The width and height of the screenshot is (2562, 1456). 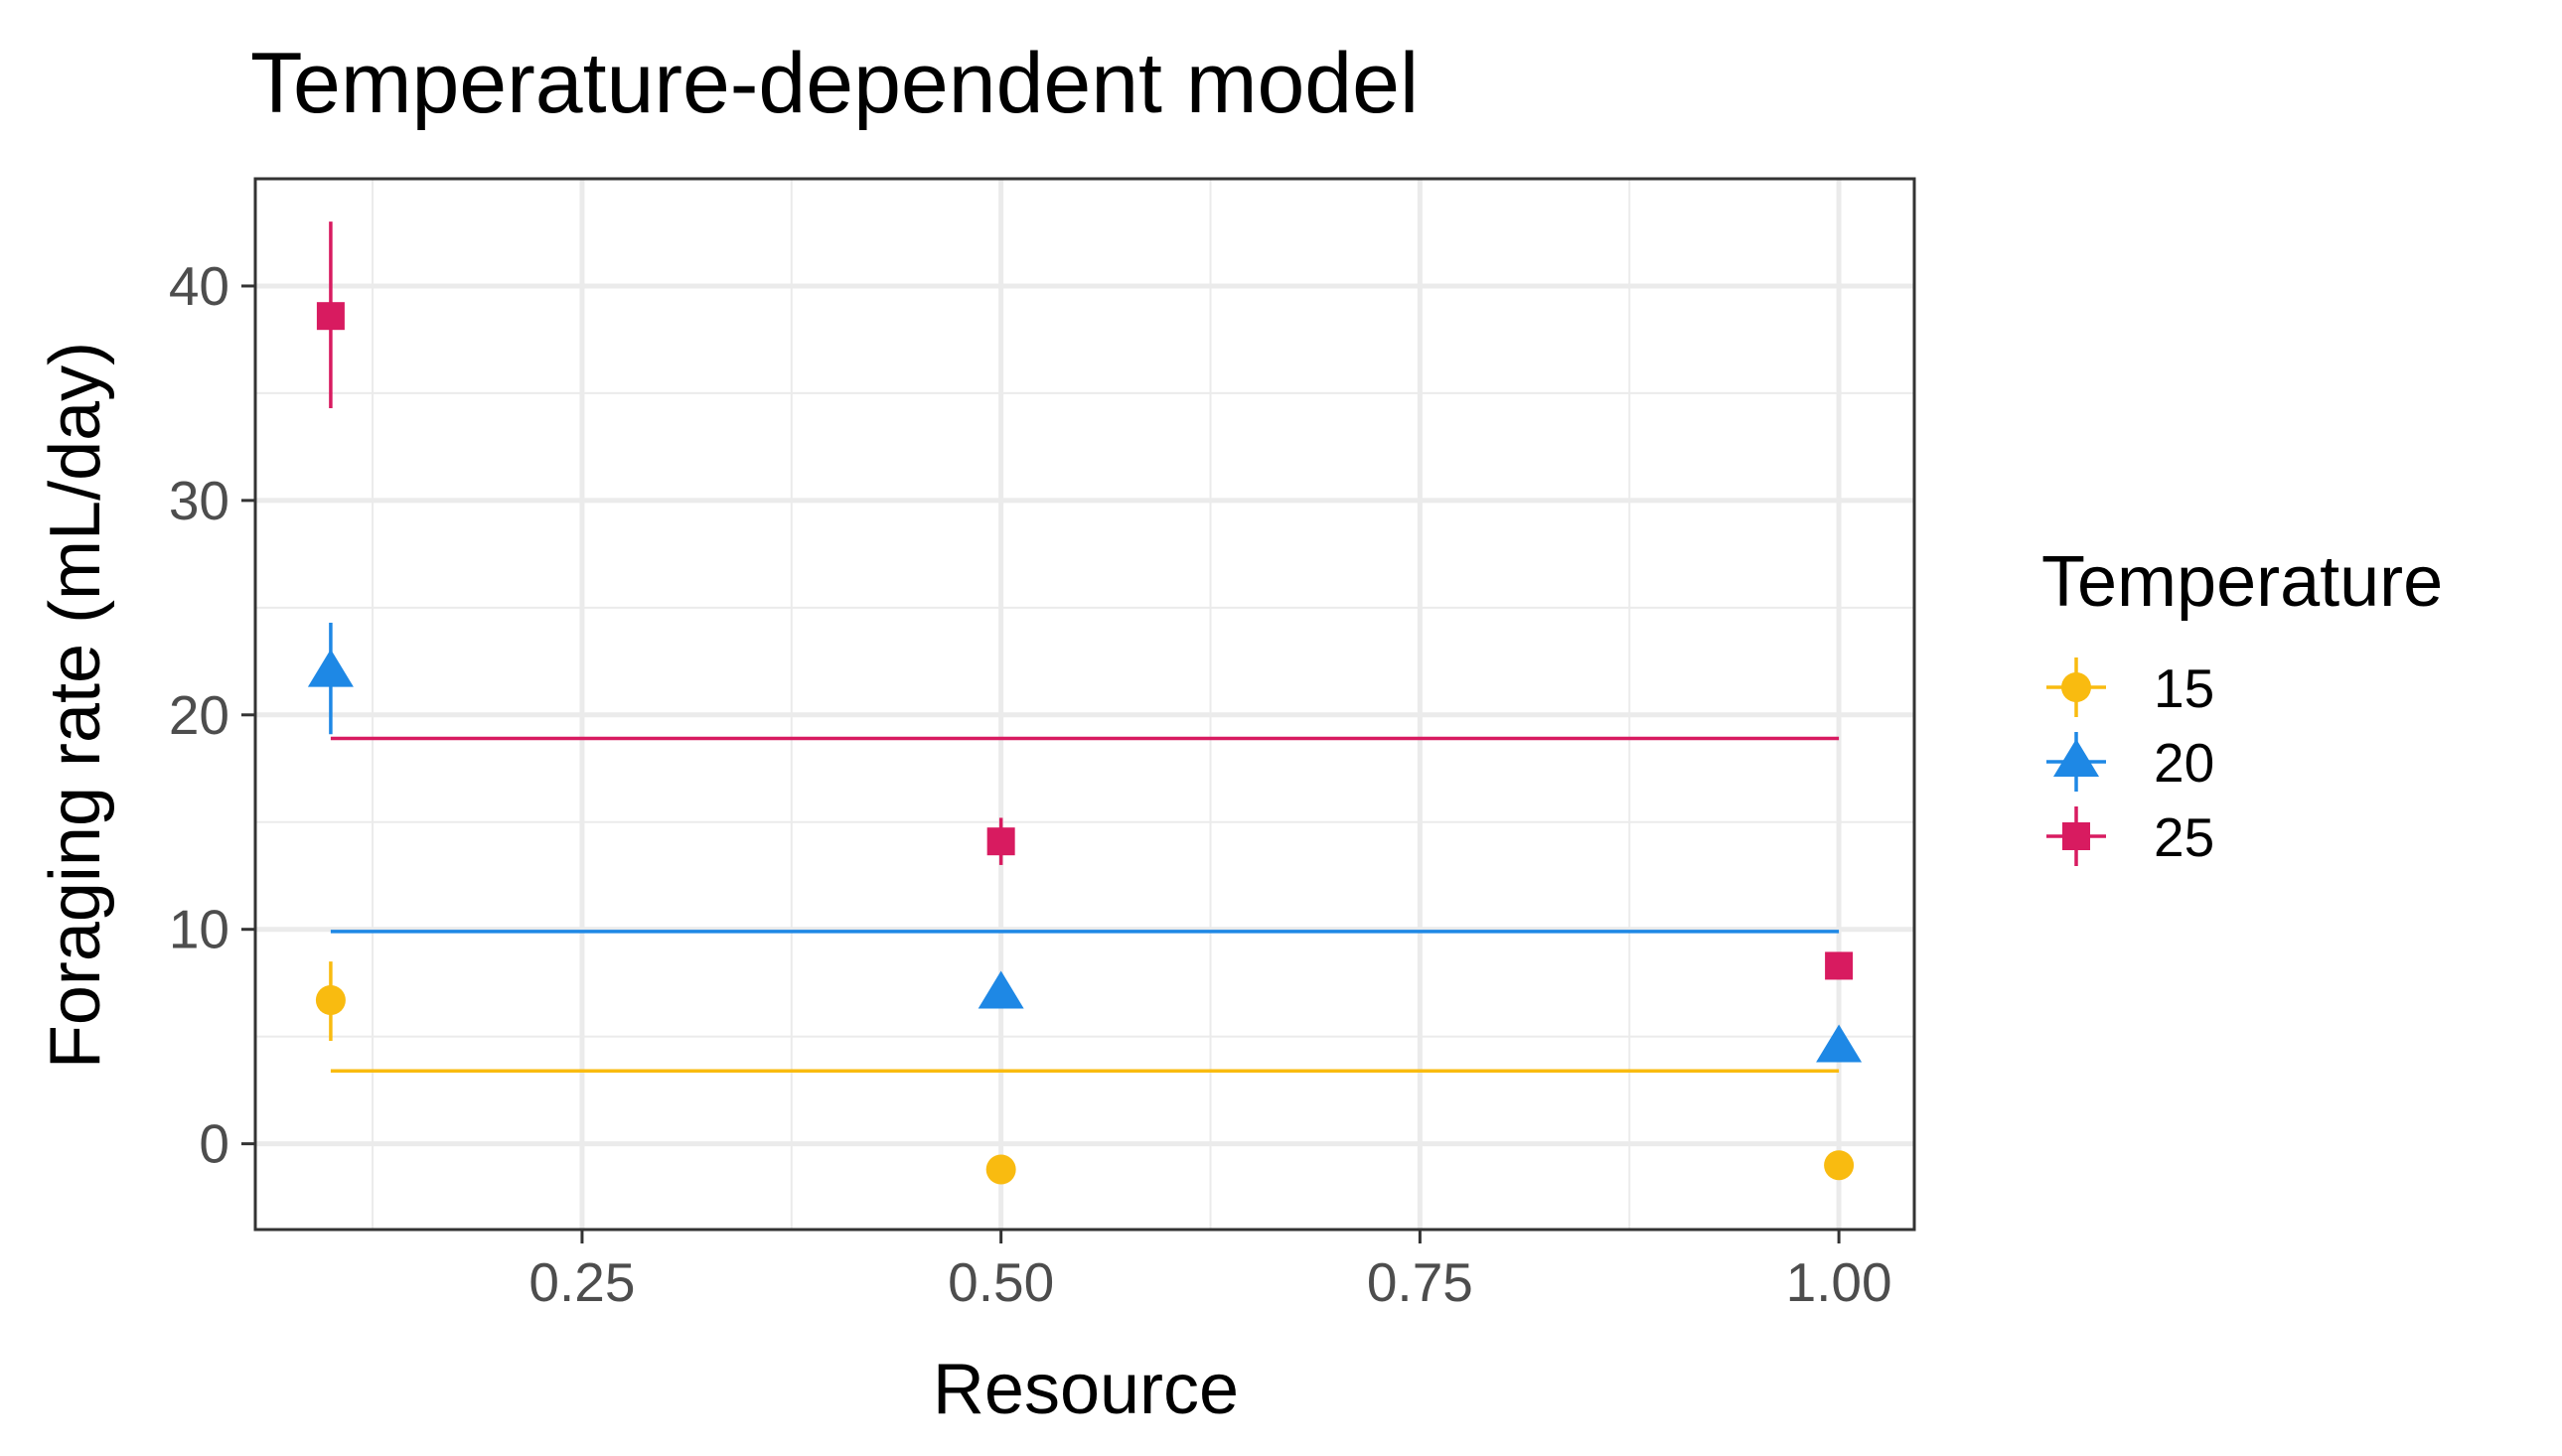 What do you see at coordinates (2130, 762) in the screenshot?
I see `legend: 15 20 25` at bounding box center [2130, 762].